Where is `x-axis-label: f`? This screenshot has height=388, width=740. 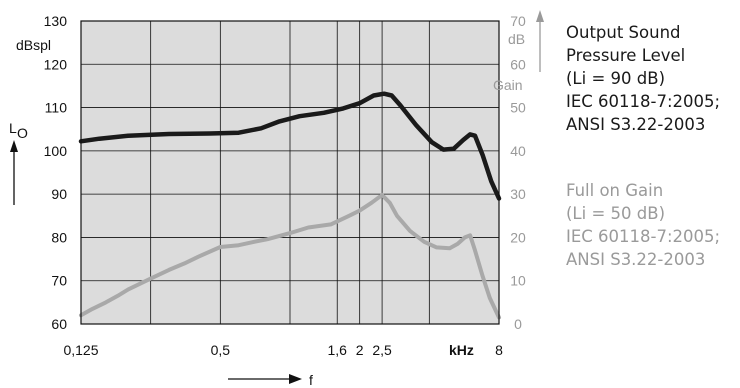
x-axis-label: f is located at coordinates (311, 380).